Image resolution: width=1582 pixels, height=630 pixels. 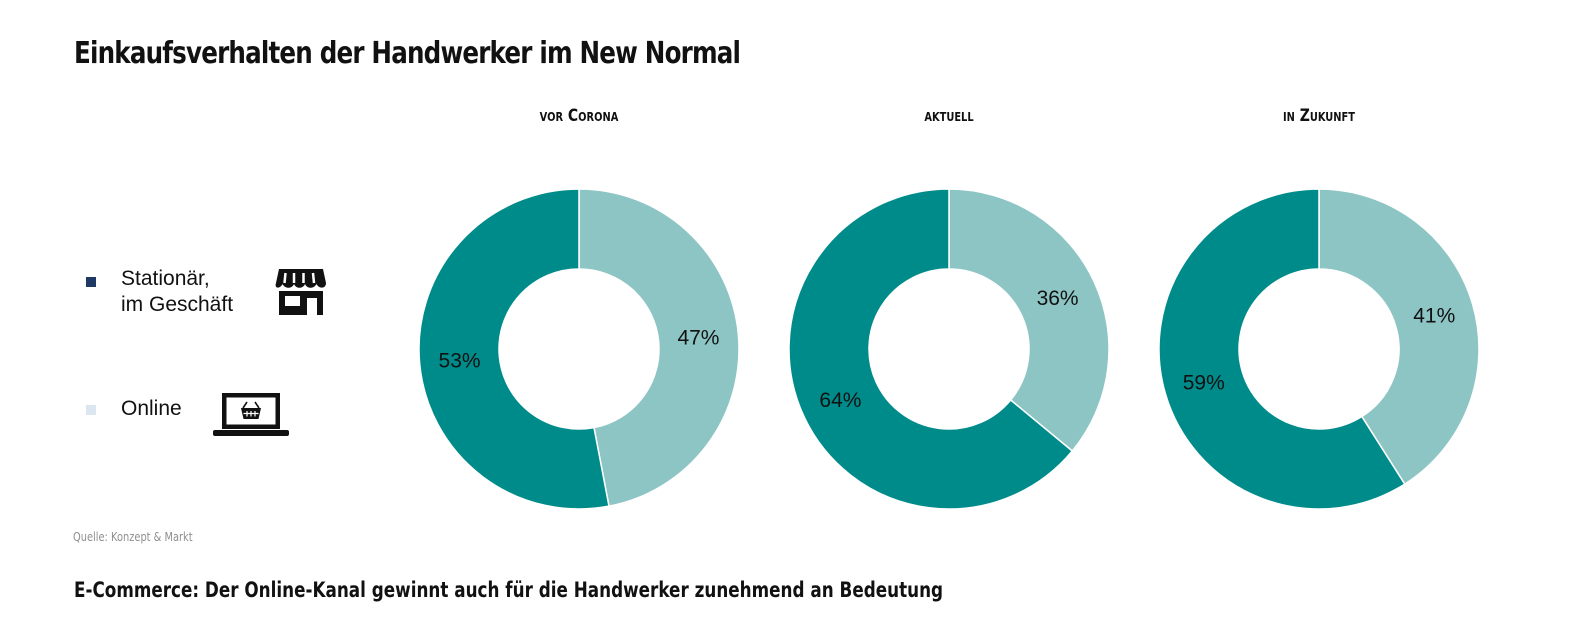 What do you see at coordinates (1058, 298) in the screenshot?
I see `donut-1-label-online: 36%` at bounding box center [1058, 298].